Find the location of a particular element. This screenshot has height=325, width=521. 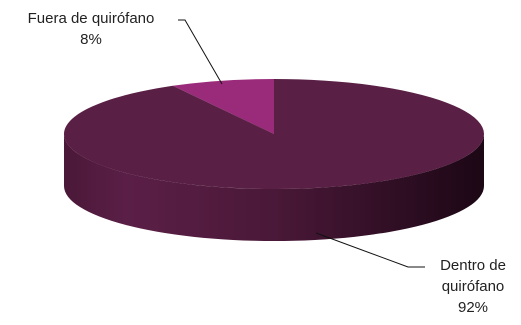

slice-label-fuera-name: Fuera de quirófano is located at coordinates (91, 18).